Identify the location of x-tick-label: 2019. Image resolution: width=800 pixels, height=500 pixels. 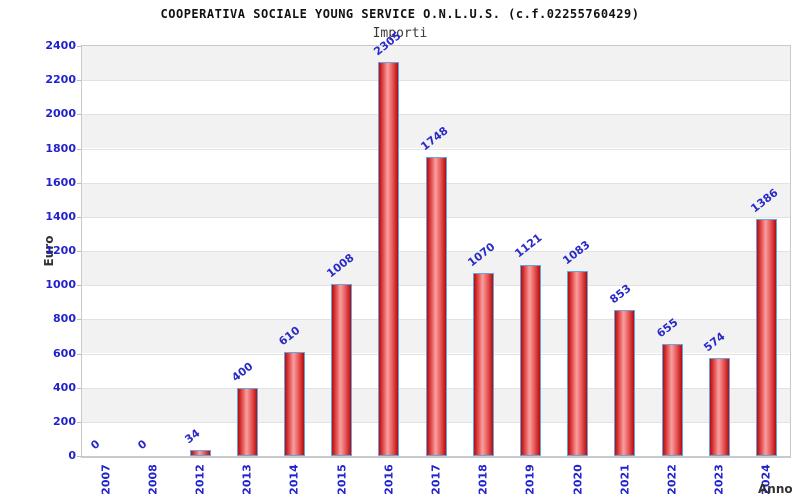
(530, 479).